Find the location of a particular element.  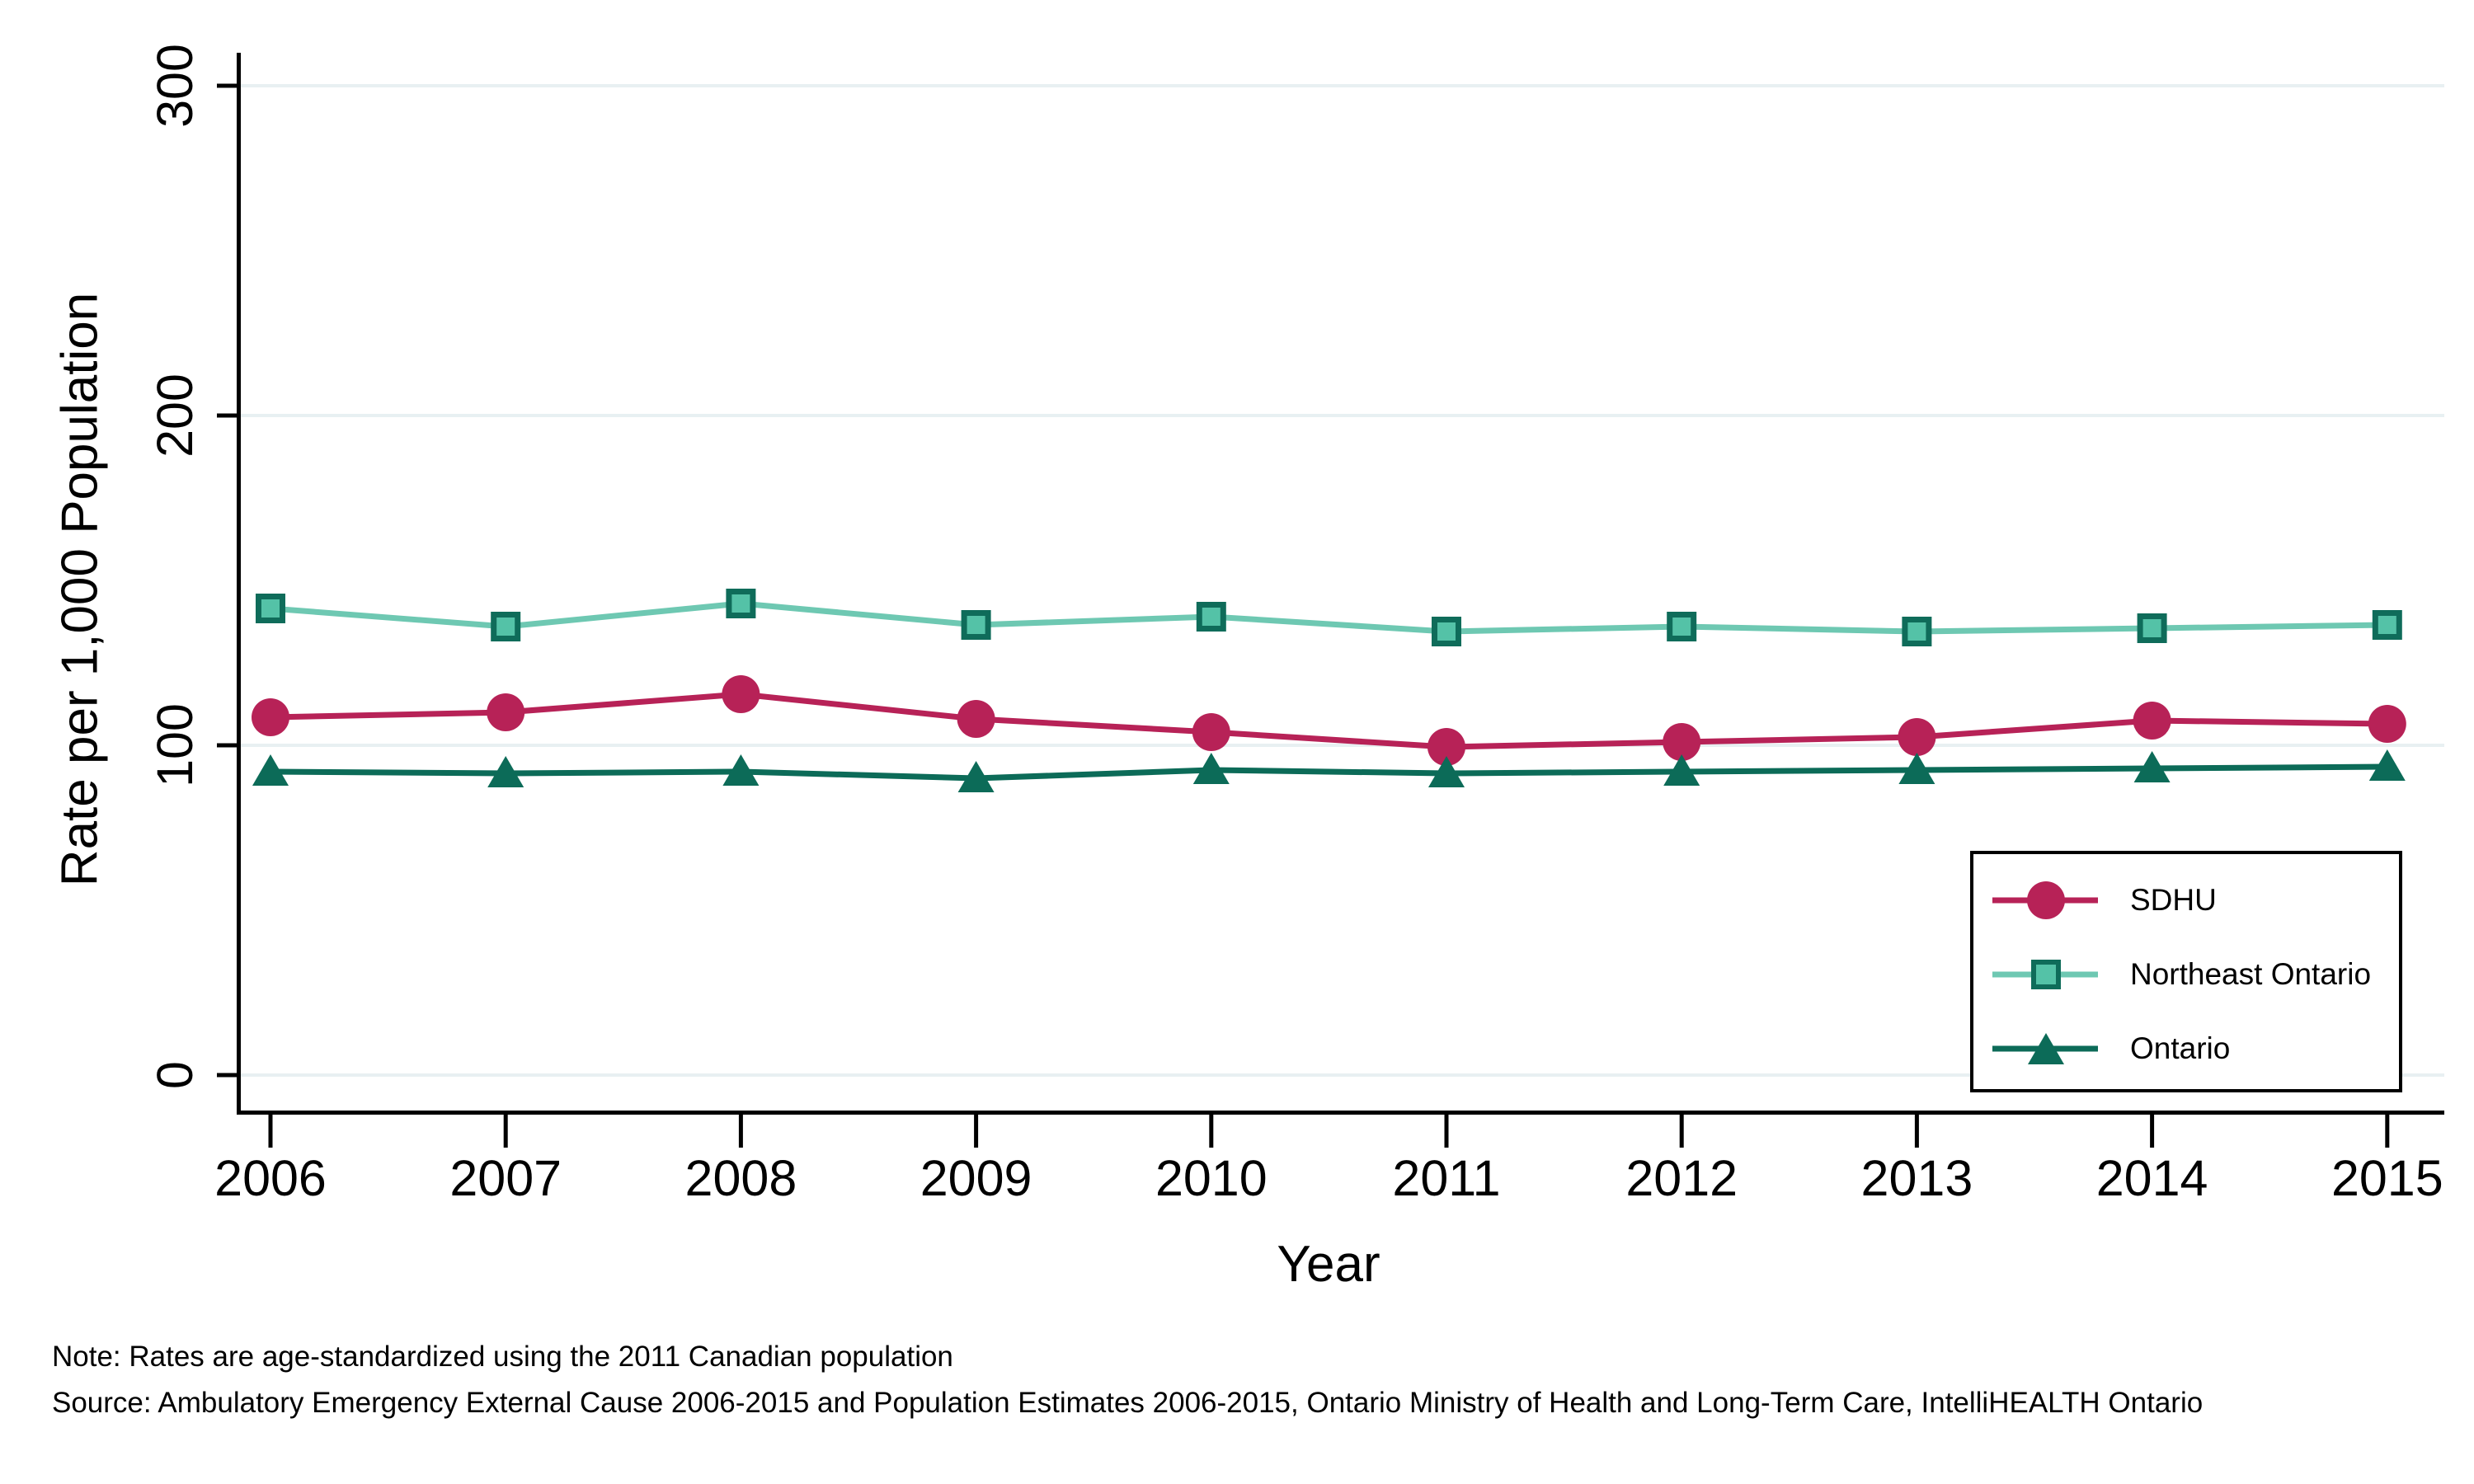

data-point-northeast-ontario-2008 is located at coordinates (741, 603).